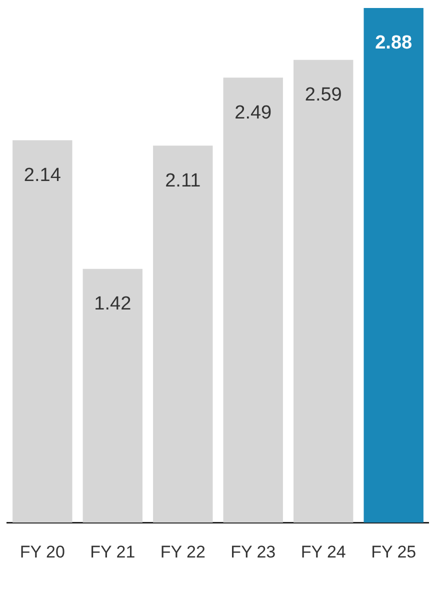 Image resolution: width=436 pixels, height=591 pixels. I want to click on x-tick-label: FY 22, so click(183, 552).